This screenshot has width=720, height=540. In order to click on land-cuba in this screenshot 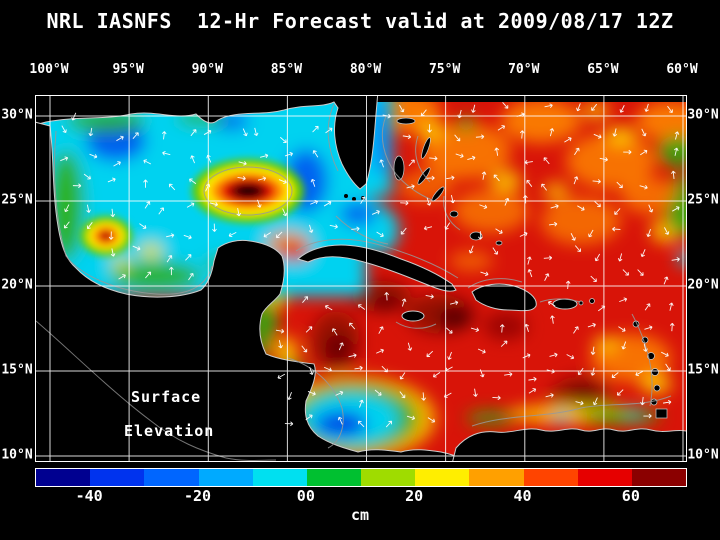, I will do `click(377, 268)`.